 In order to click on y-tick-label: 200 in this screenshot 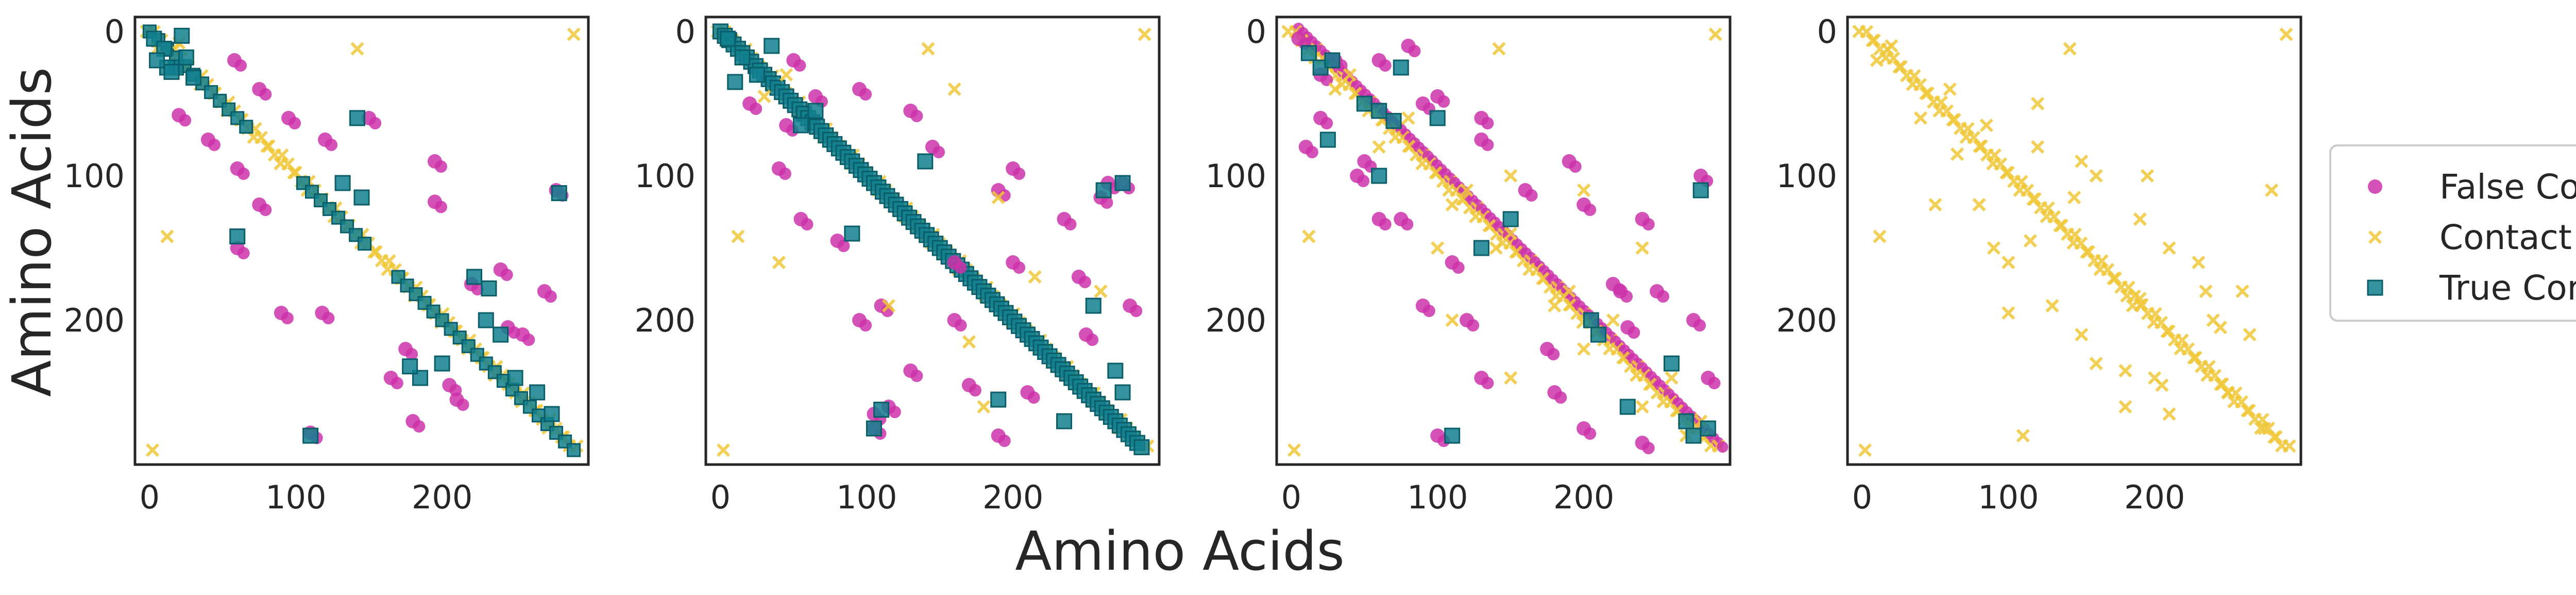, I will do `click(1236, 320)`.